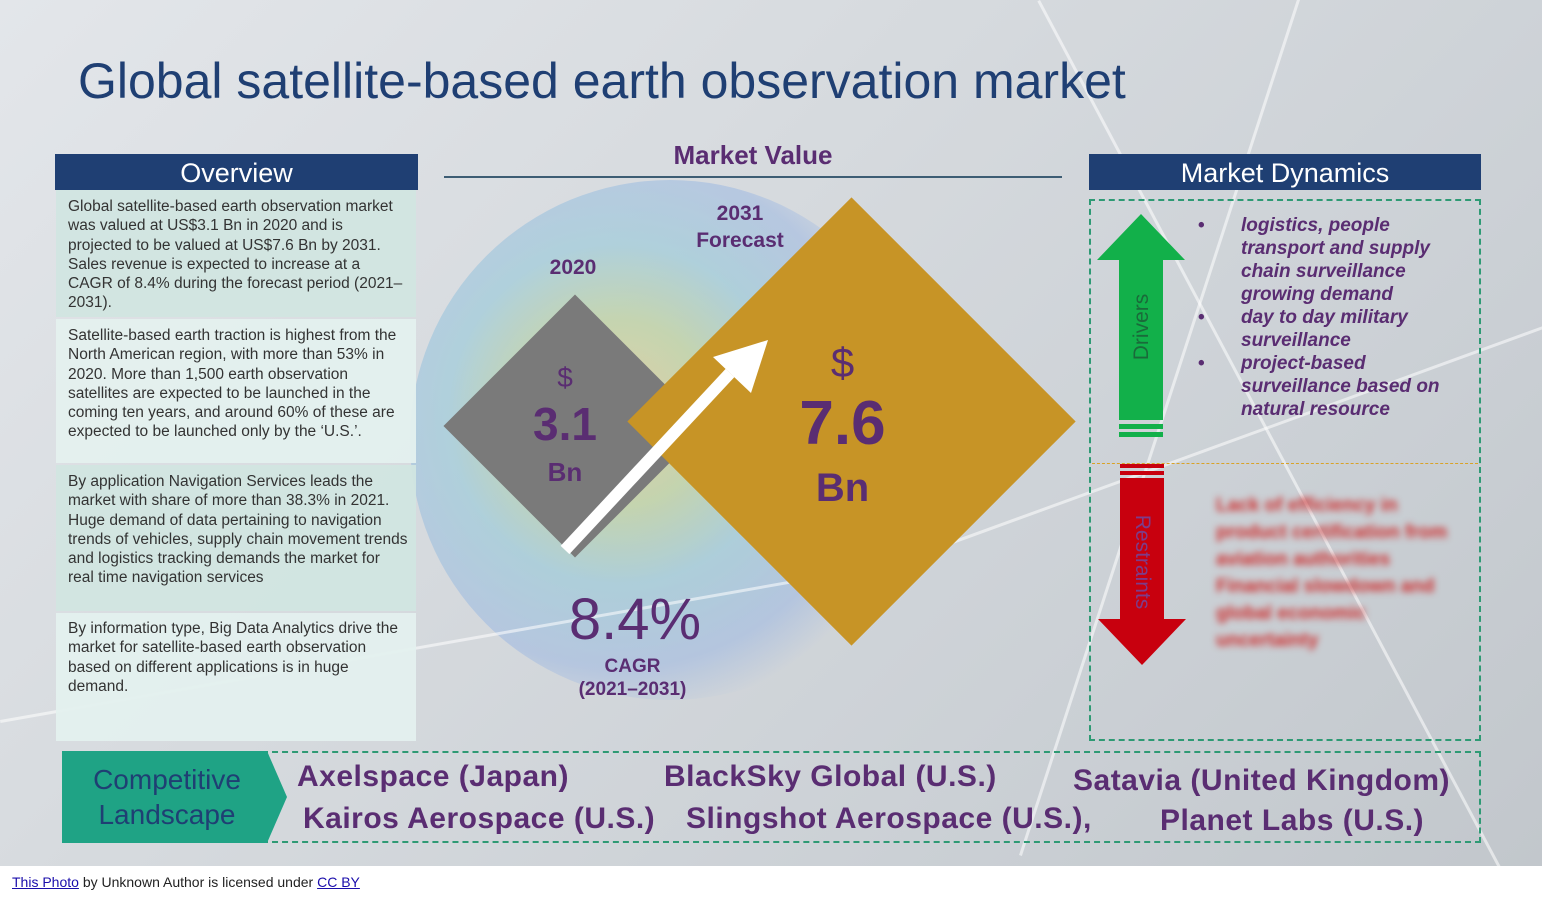  Describe the element at coordinates (632, 689) in the screenshot. I see `cagr-period: (2021–2031)` at that location.